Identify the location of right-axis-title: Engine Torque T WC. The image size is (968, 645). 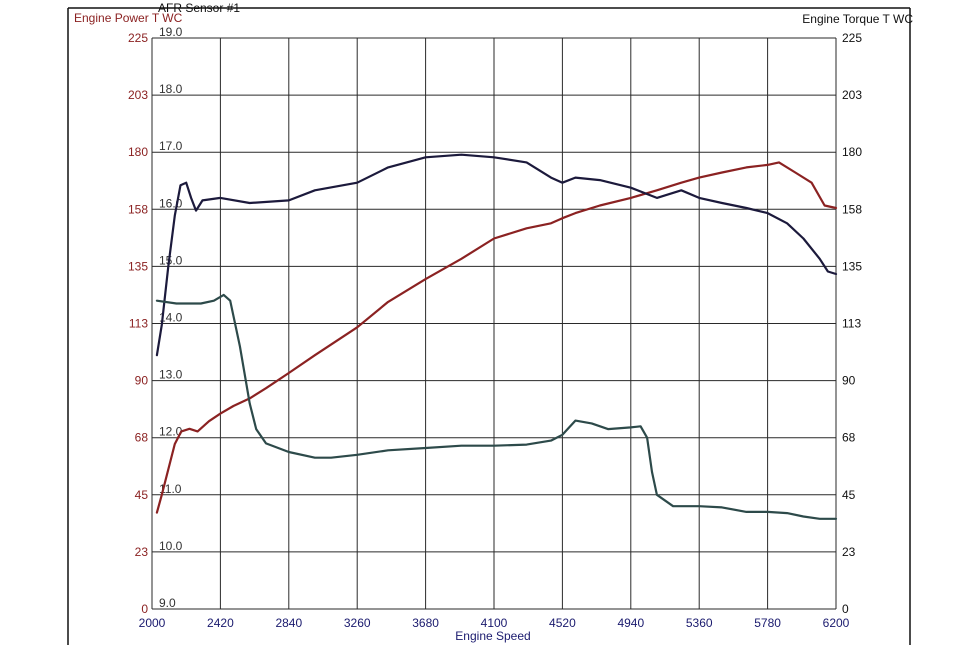
(857, 19).